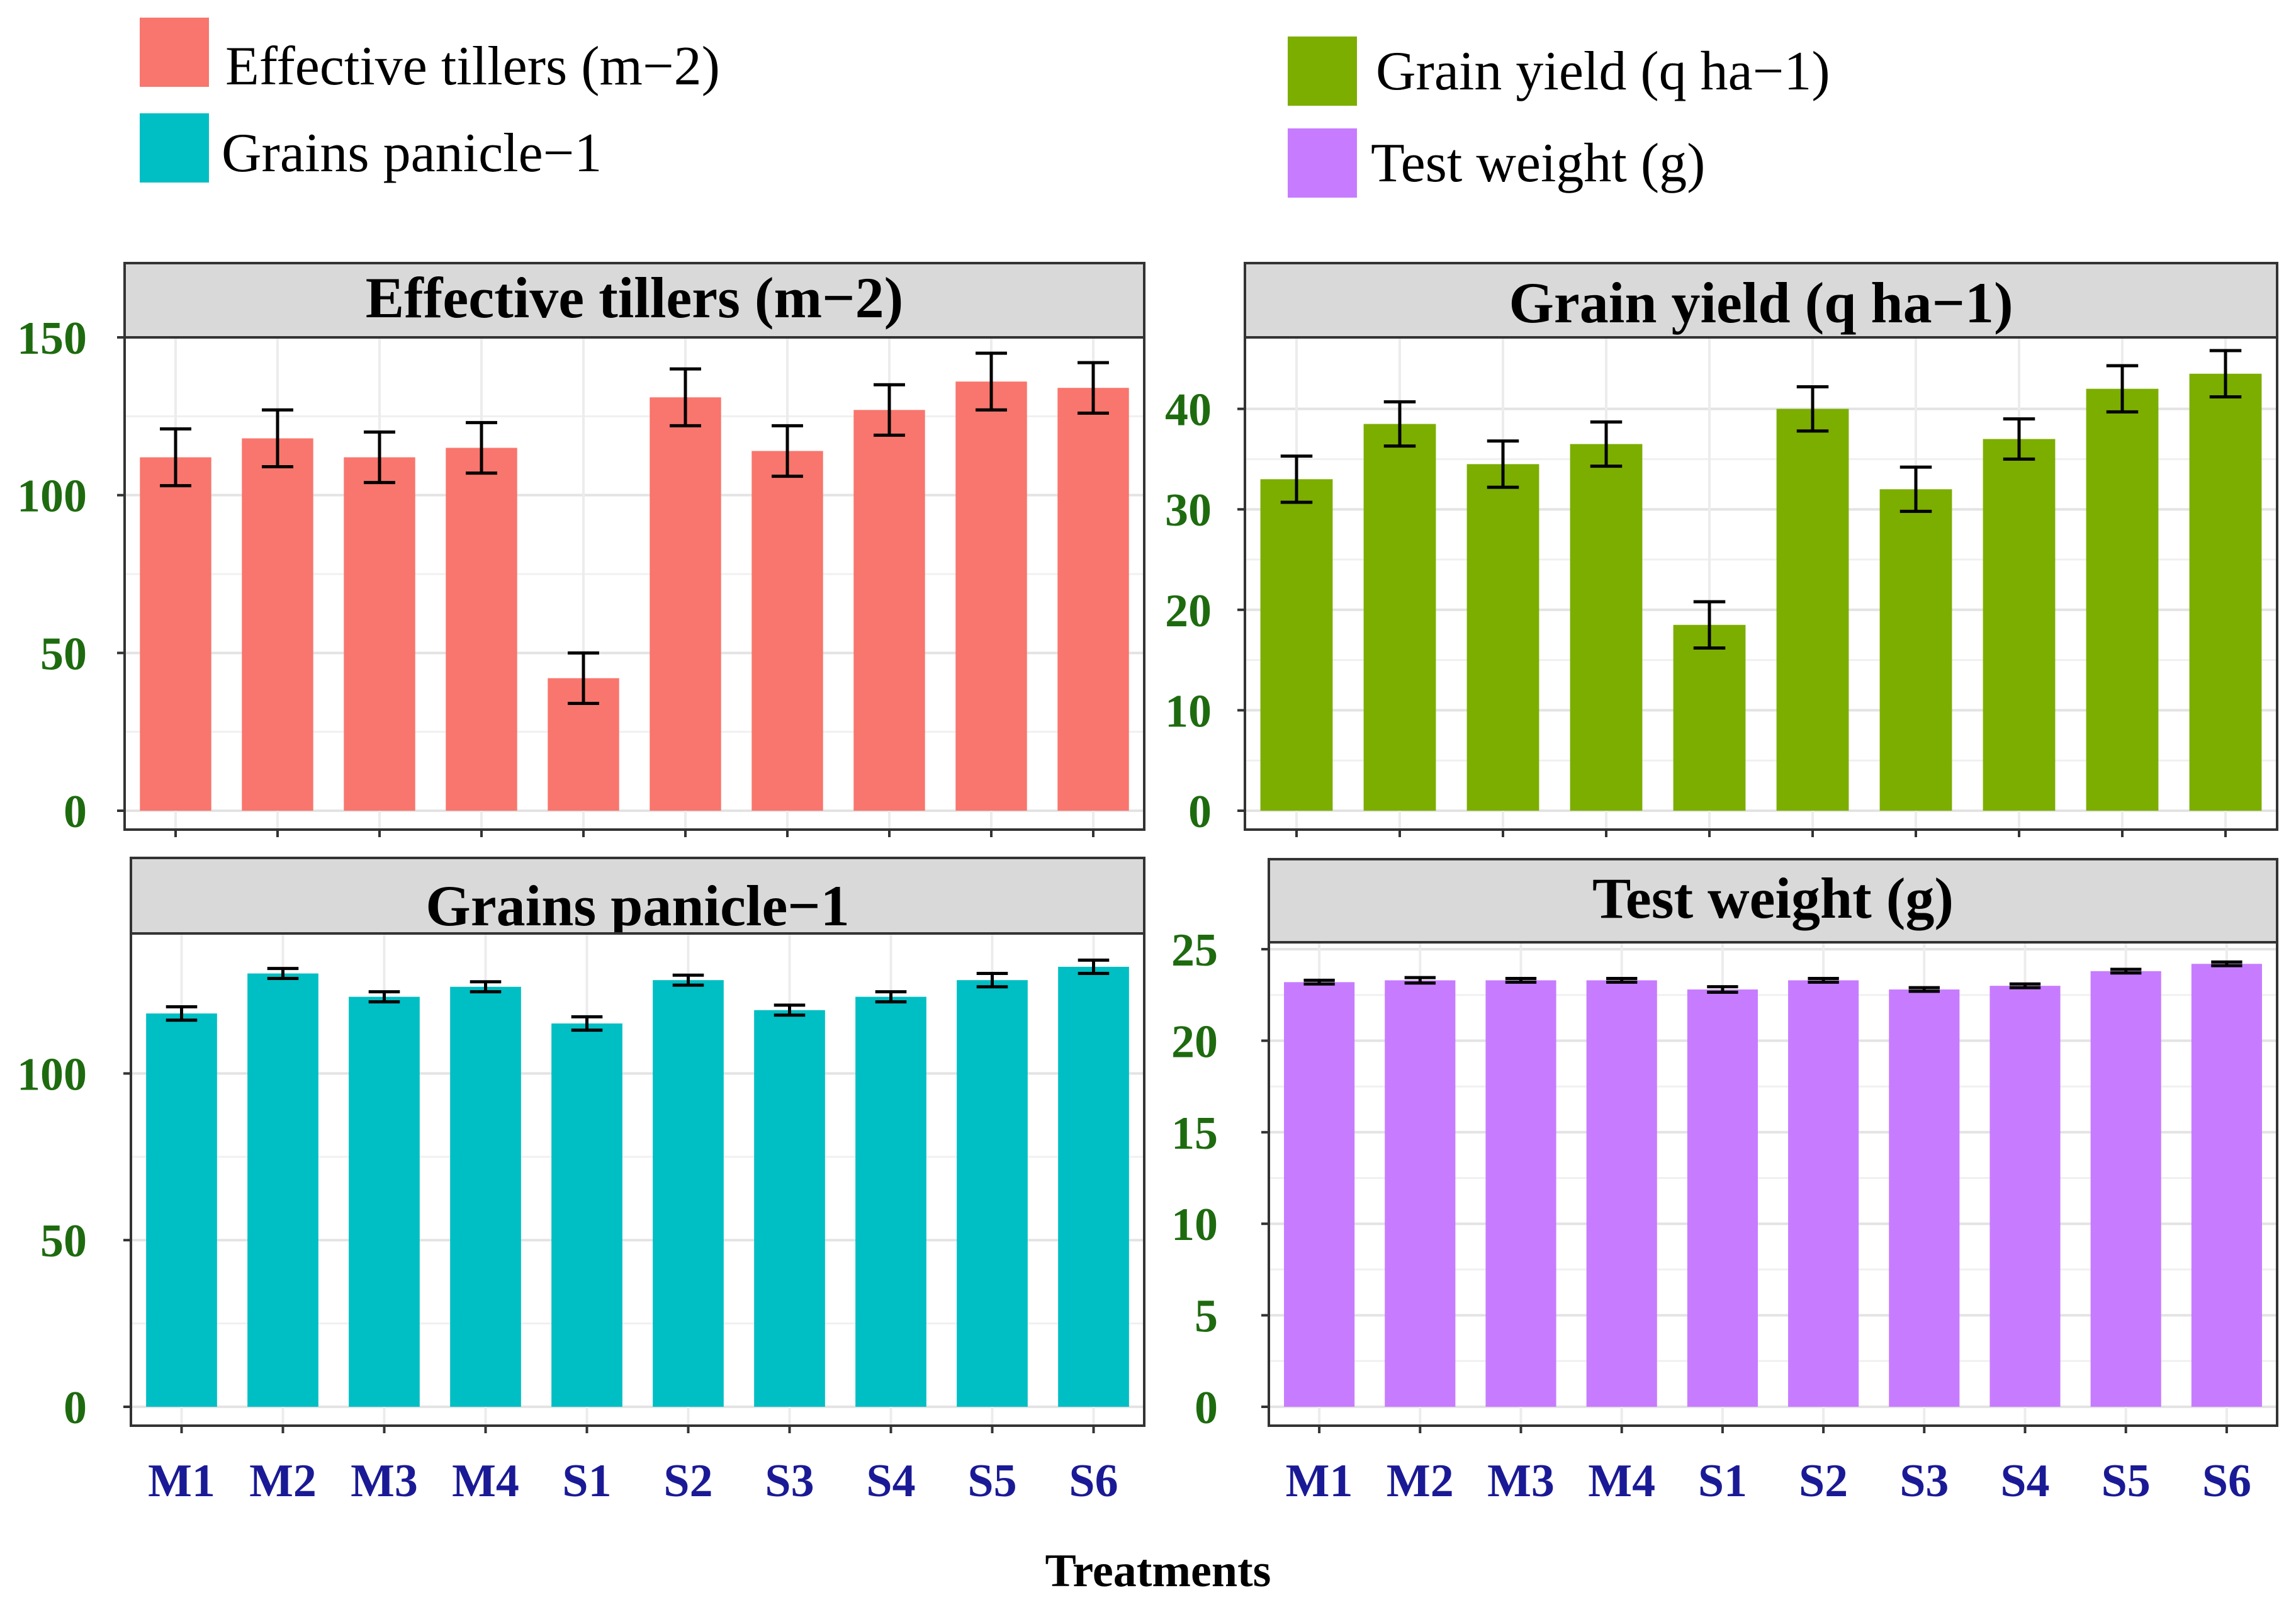 This screenshot has height=1612, width=2296. I want to click on x-tick-label: M3, so click(1521, 1481).